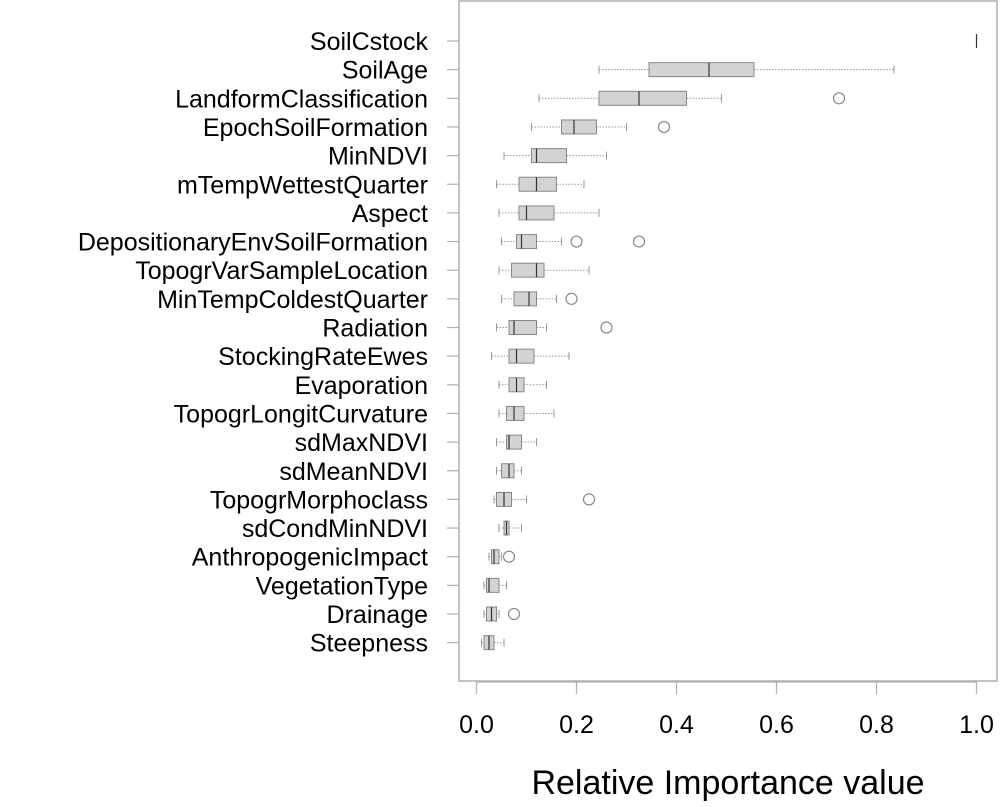 The width and height of the screenshot is (1000, 807). I want to click on category-label: LandformClassification, so click(301, 99).